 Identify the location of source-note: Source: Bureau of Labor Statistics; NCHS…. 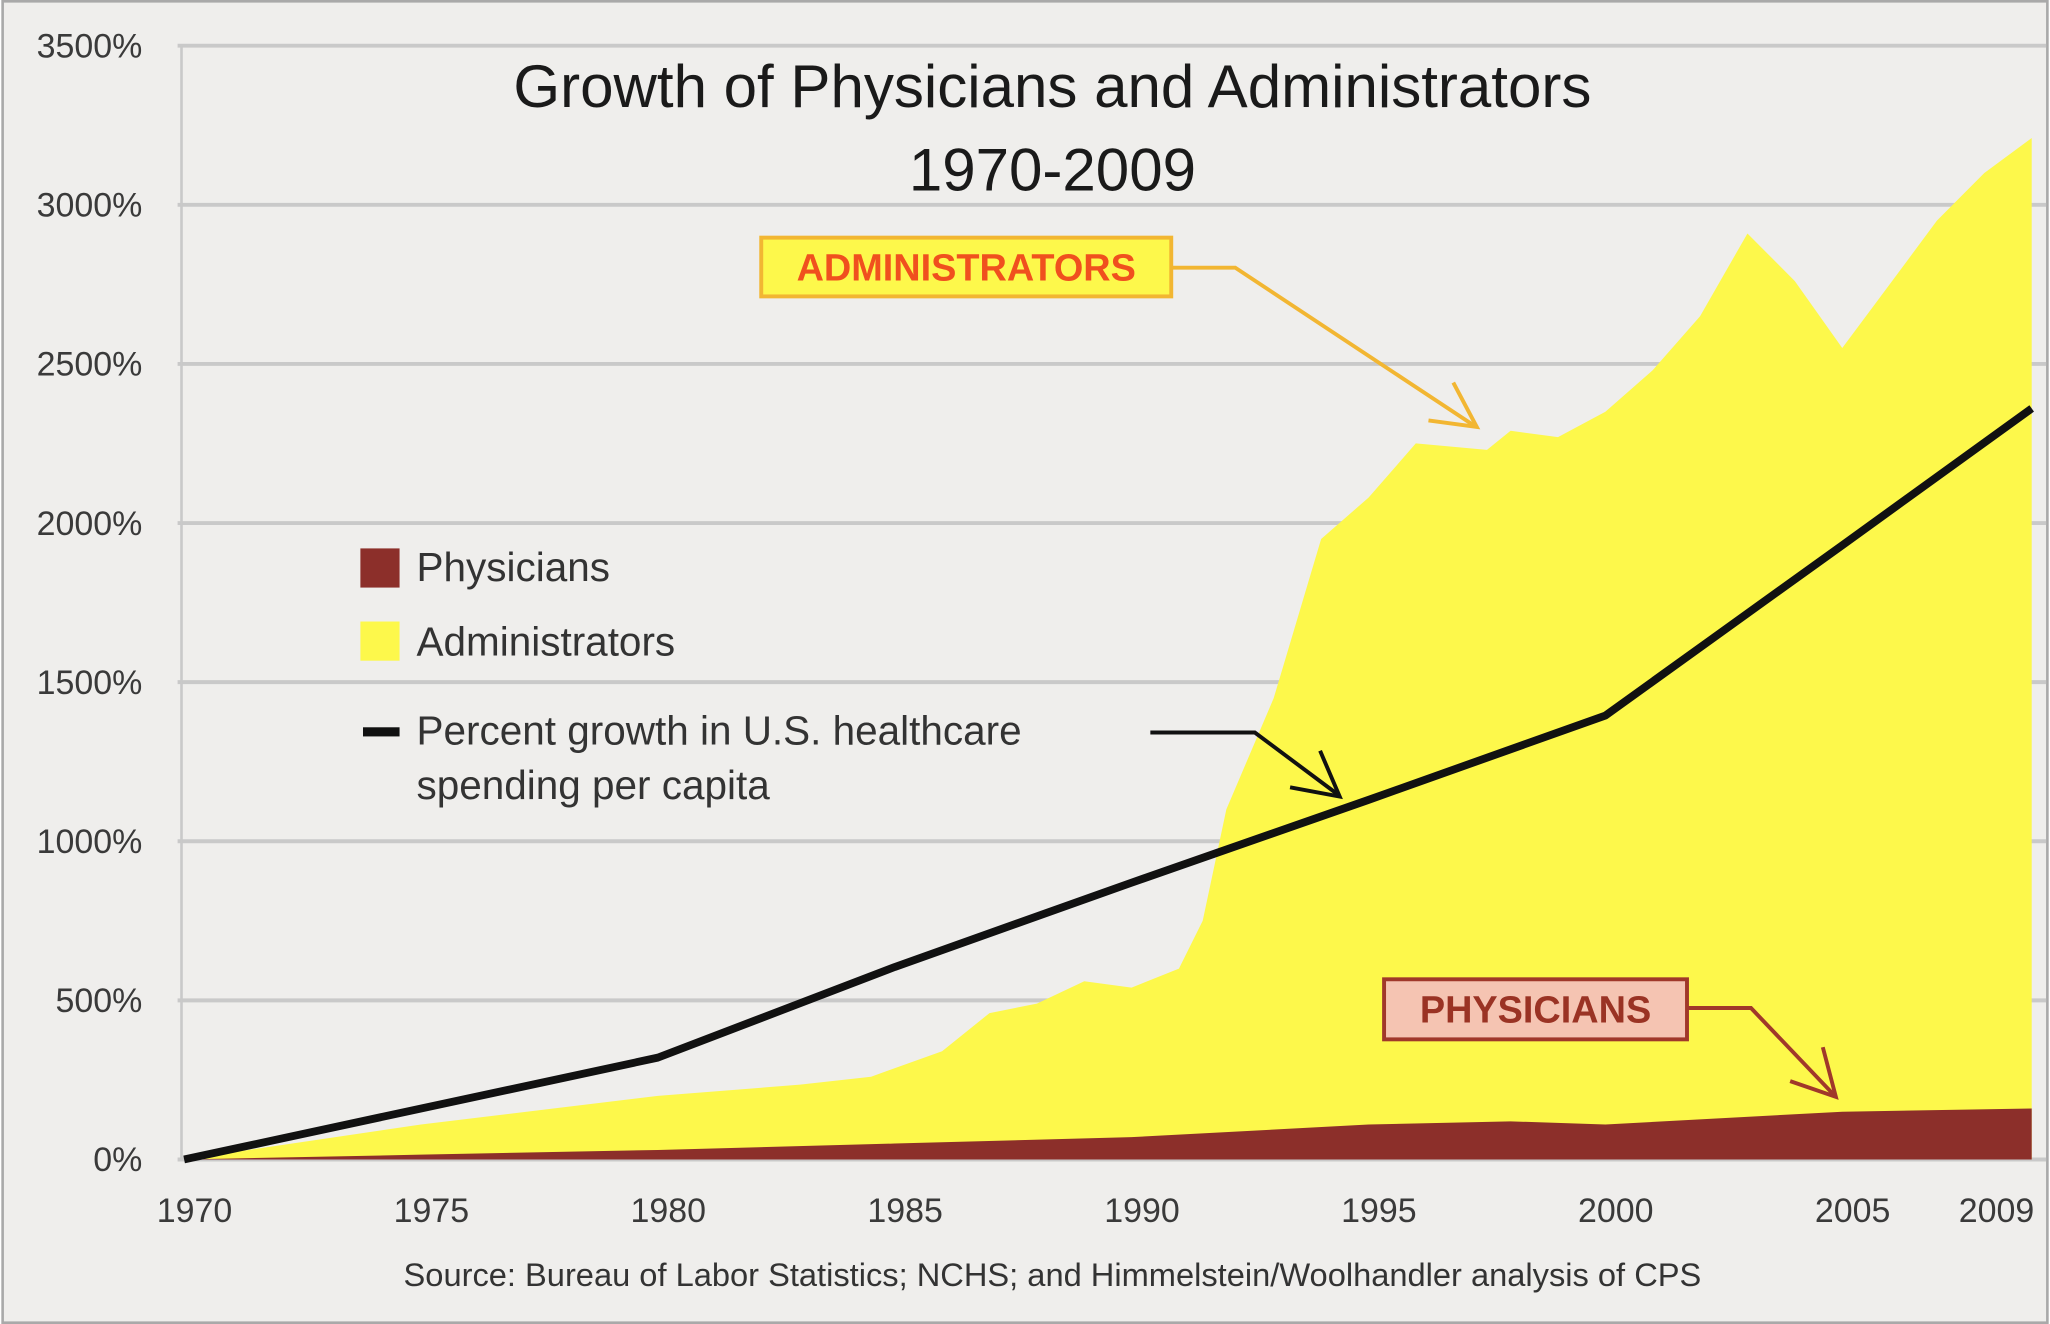
(1053, 1274).